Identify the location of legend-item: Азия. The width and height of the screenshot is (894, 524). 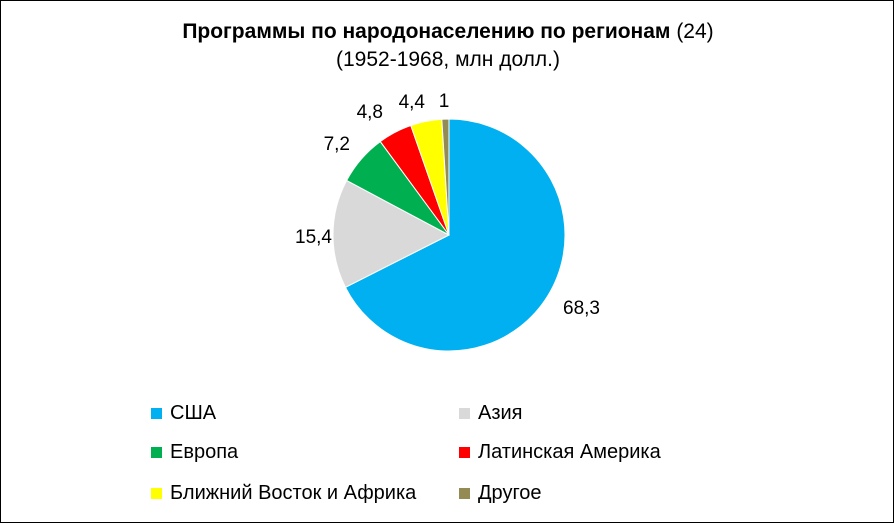
(491, 413).